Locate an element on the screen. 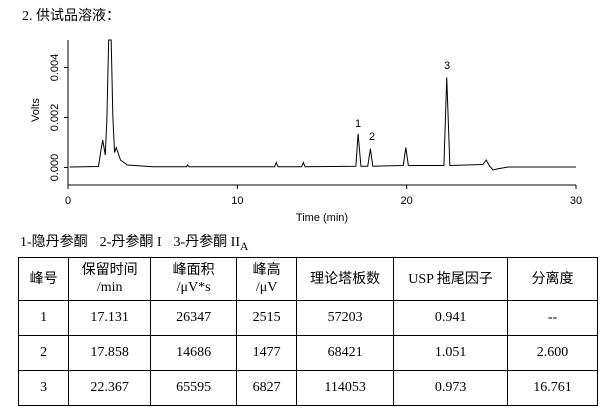 This screenshot has height=414, width=604. header-text: USP 拖尾因子 is located at coordinates (450, 279).